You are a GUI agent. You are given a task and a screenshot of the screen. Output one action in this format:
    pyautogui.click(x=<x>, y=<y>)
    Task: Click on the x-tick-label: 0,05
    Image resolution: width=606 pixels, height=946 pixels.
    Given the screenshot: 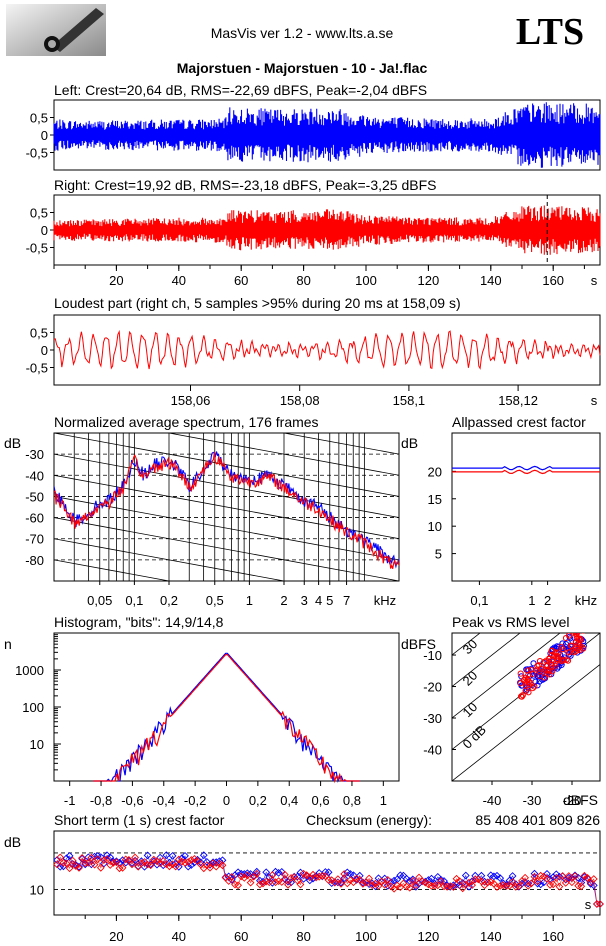 What is the action you would take?
    pyautogui.click(x=99, y=600)
    